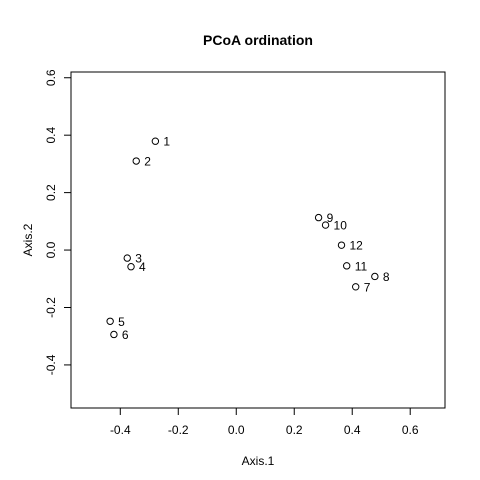  What do you see at coordinates (264, 422) in the screenshot?
I see `x-axis: -0.4 -0.2 0.0 0.2 0.4 0.6` at bounding box center [264, 422].